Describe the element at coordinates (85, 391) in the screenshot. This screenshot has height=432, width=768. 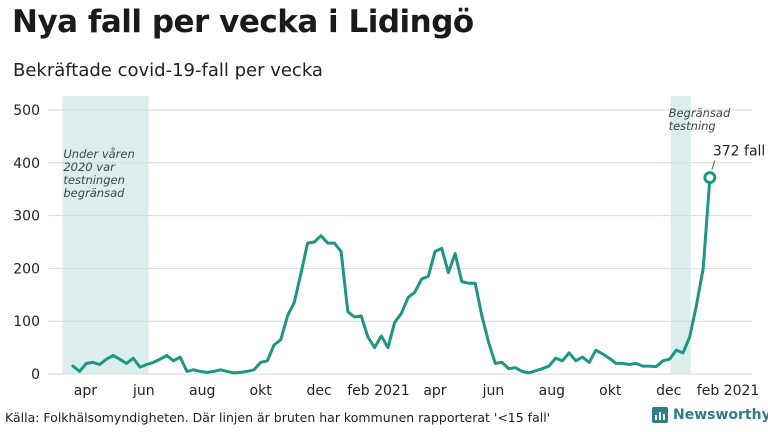
I see `x-tick-label-0: apr` at that location.